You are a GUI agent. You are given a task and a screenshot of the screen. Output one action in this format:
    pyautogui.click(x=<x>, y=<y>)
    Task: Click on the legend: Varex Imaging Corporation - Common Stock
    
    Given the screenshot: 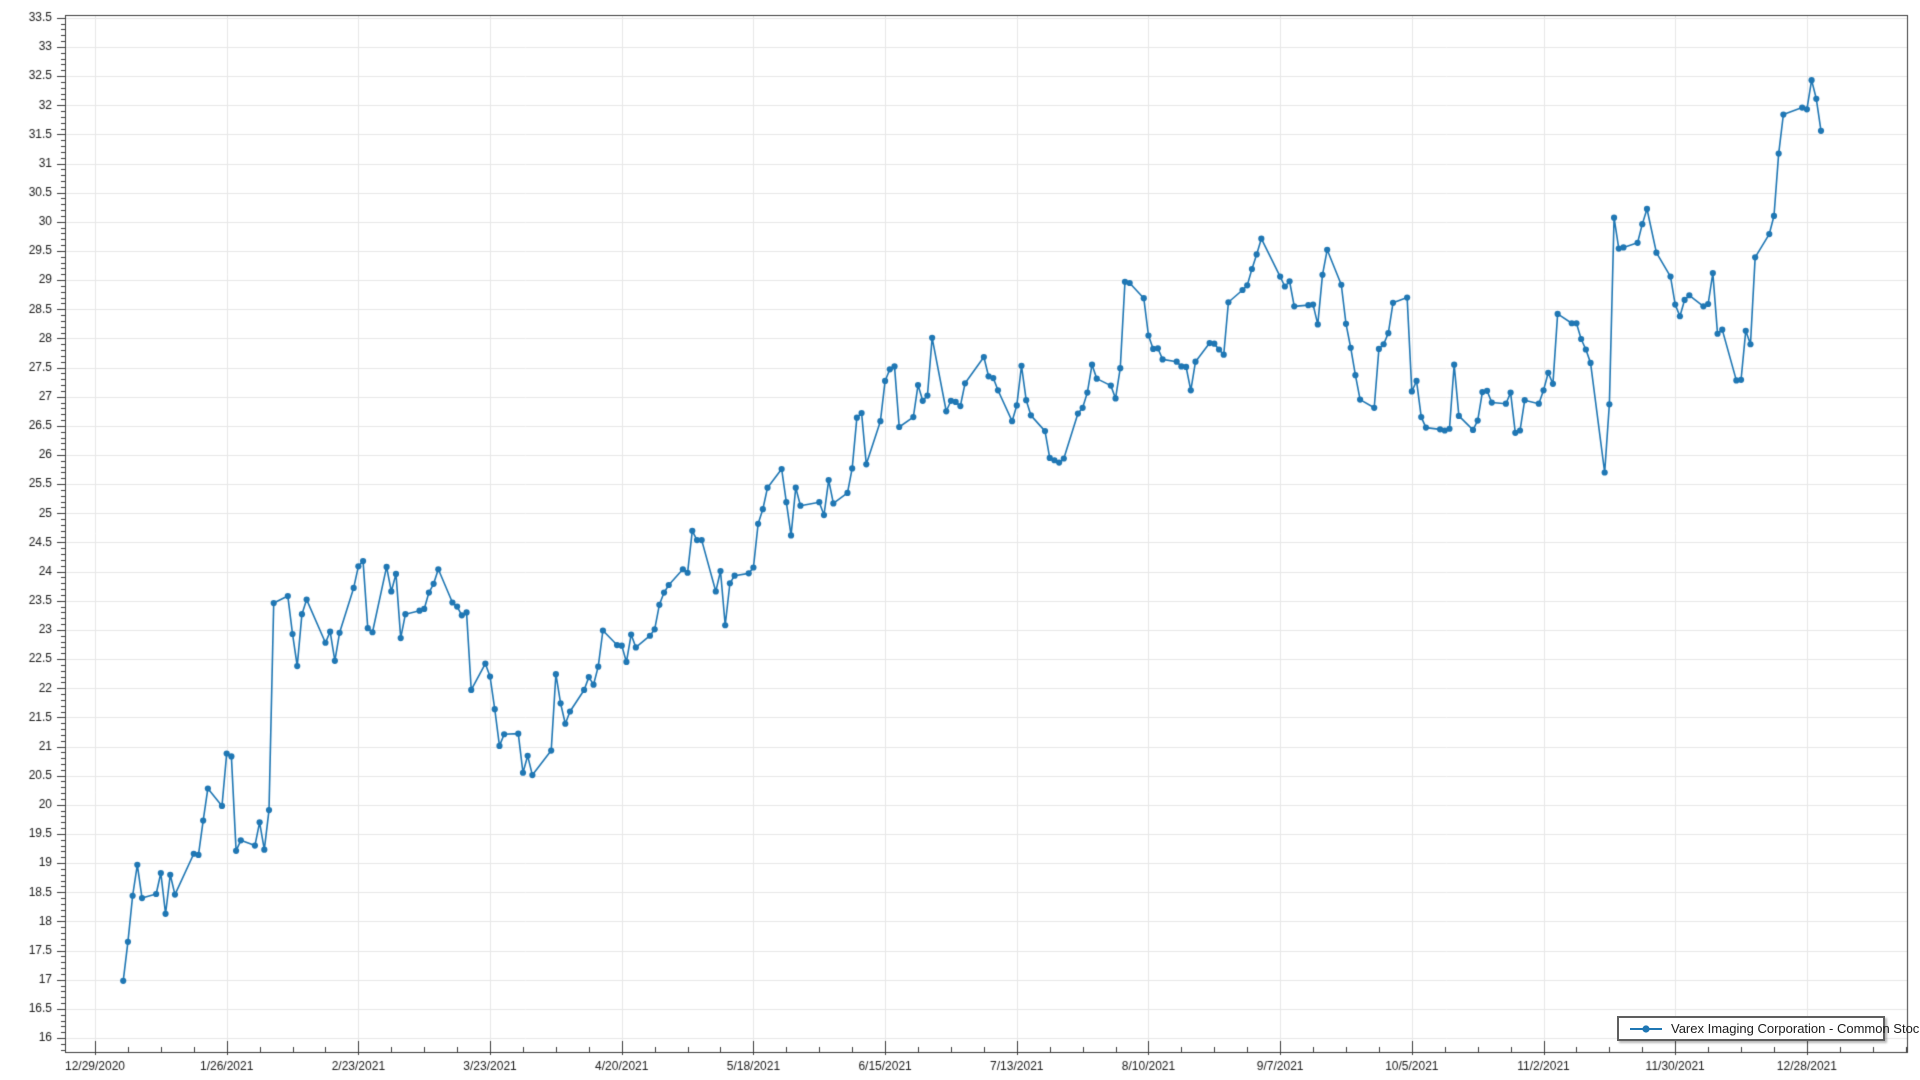 What is the action you would take?
    pyautogui.click(x=1768, y=1028)
    